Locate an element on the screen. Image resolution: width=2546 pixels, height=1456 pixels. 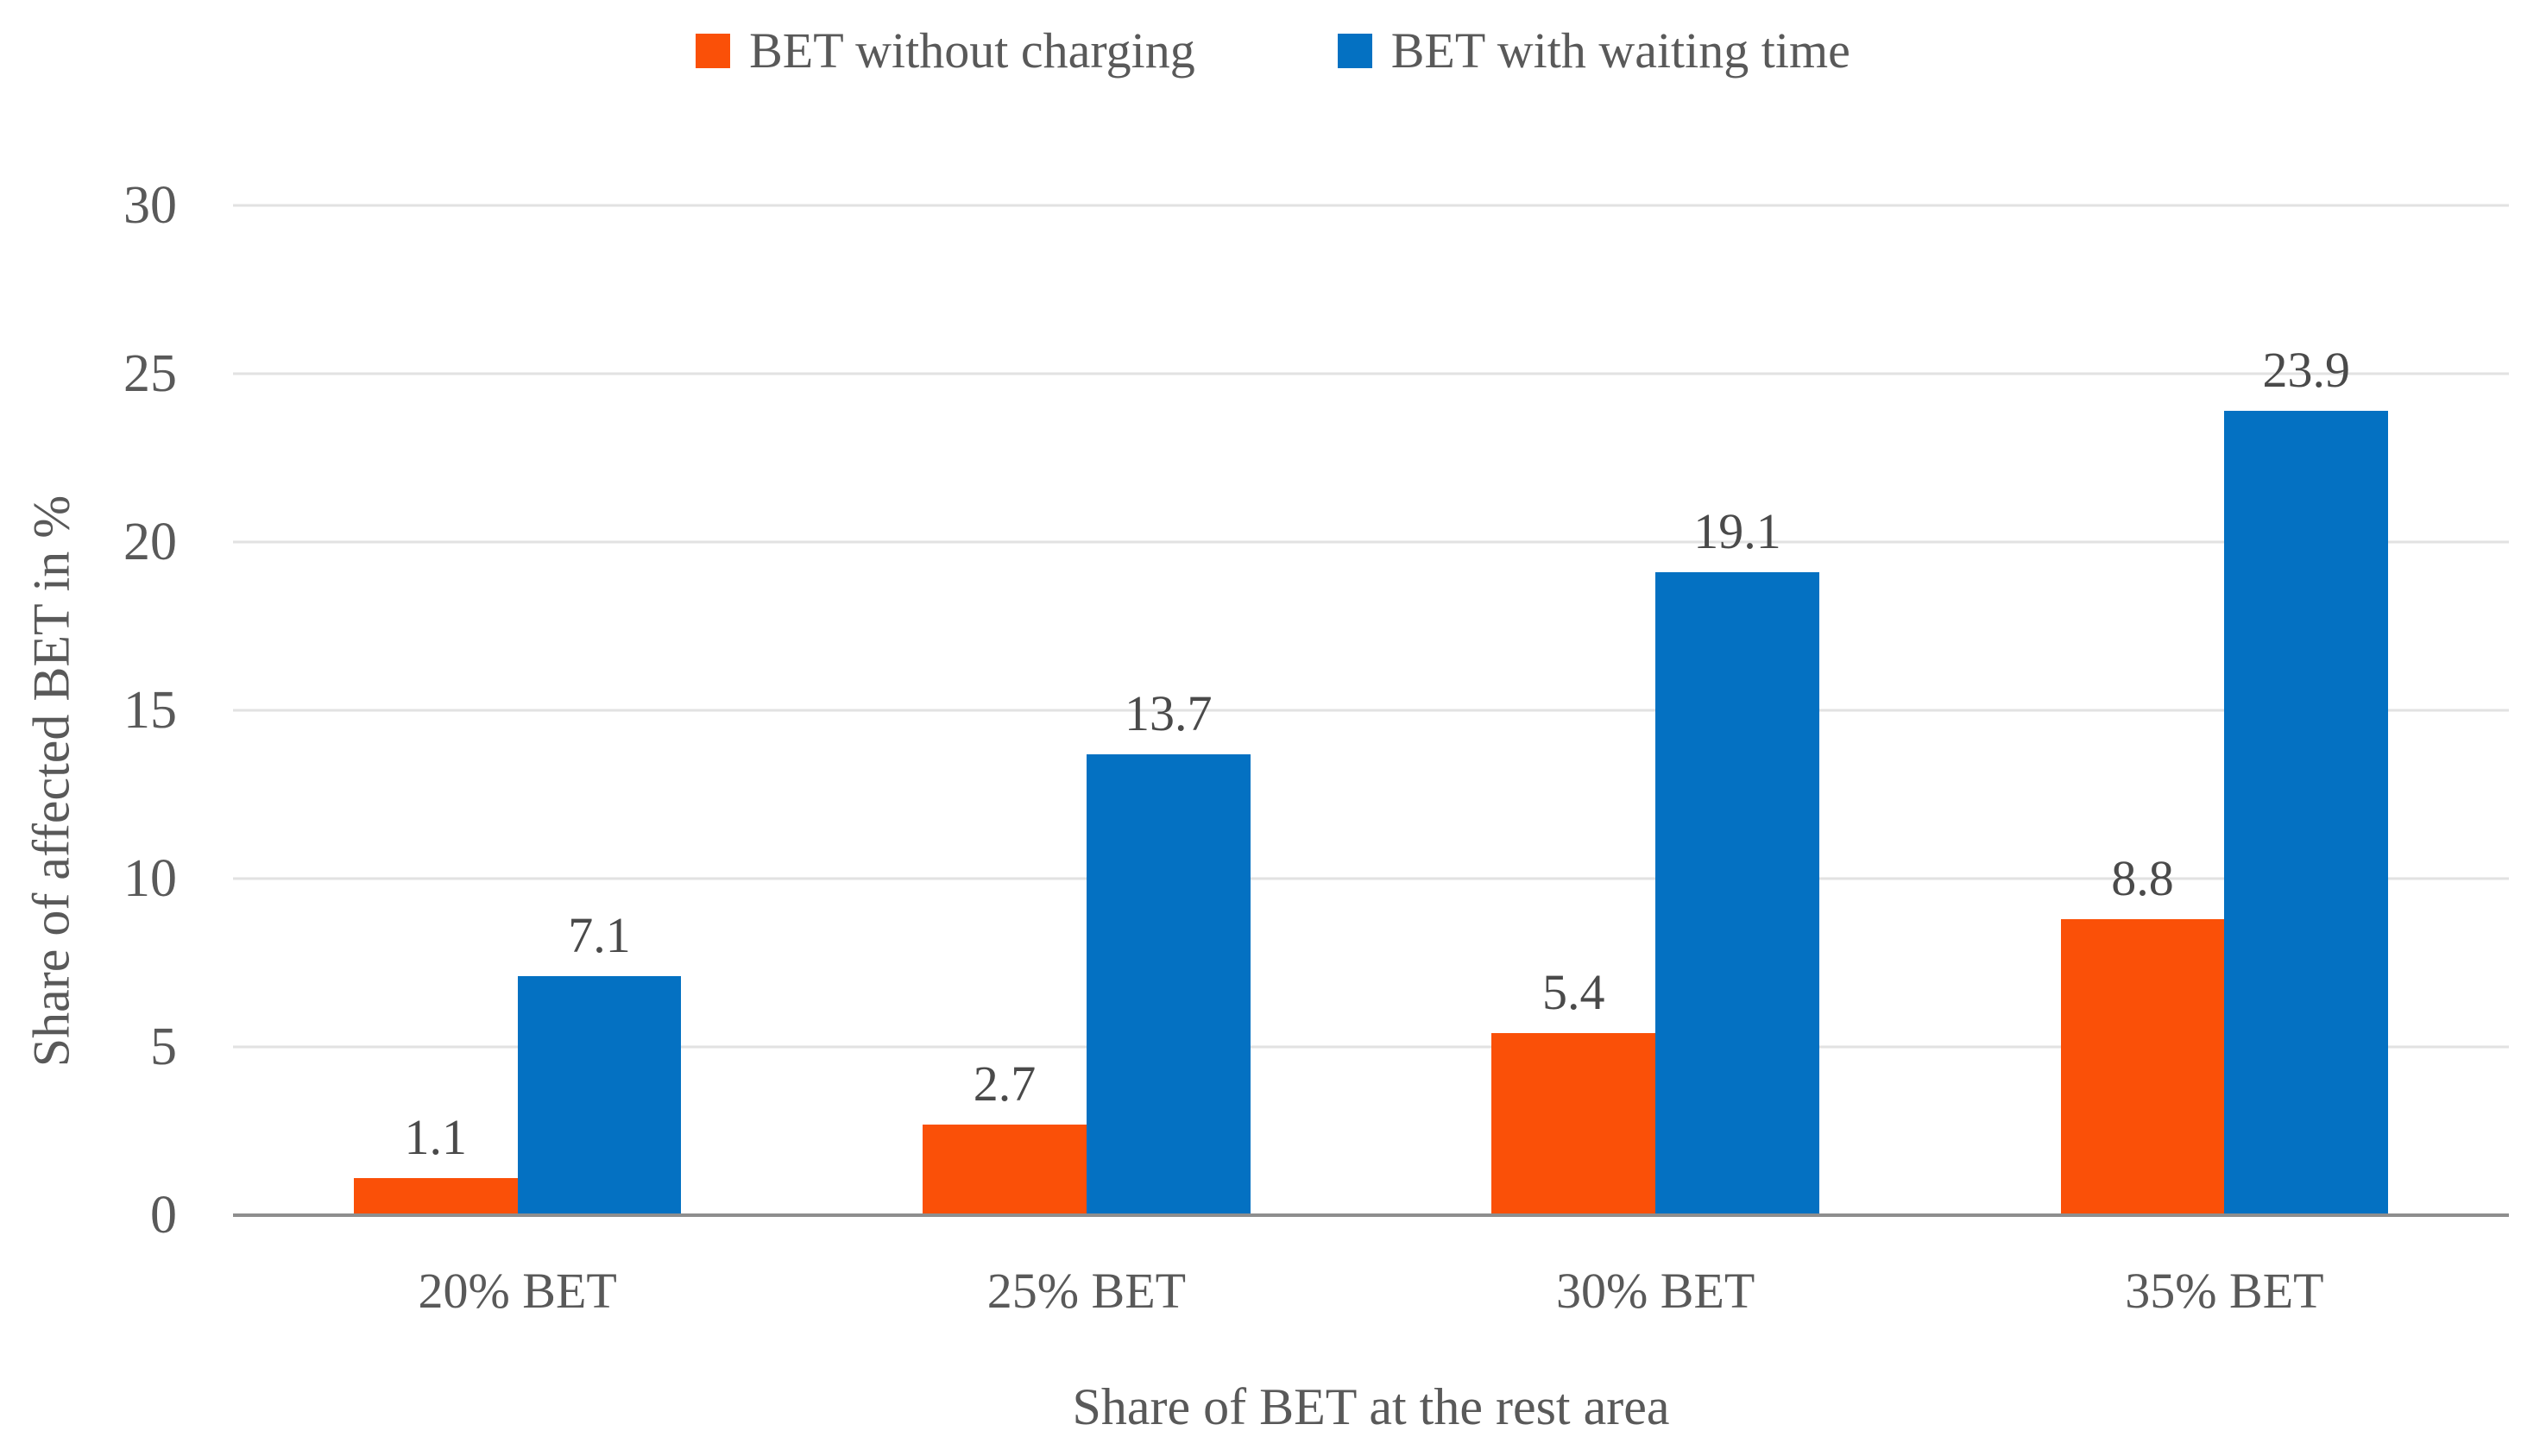
x-tick-label: 35% BET is located at coordinates (2225, 1291).